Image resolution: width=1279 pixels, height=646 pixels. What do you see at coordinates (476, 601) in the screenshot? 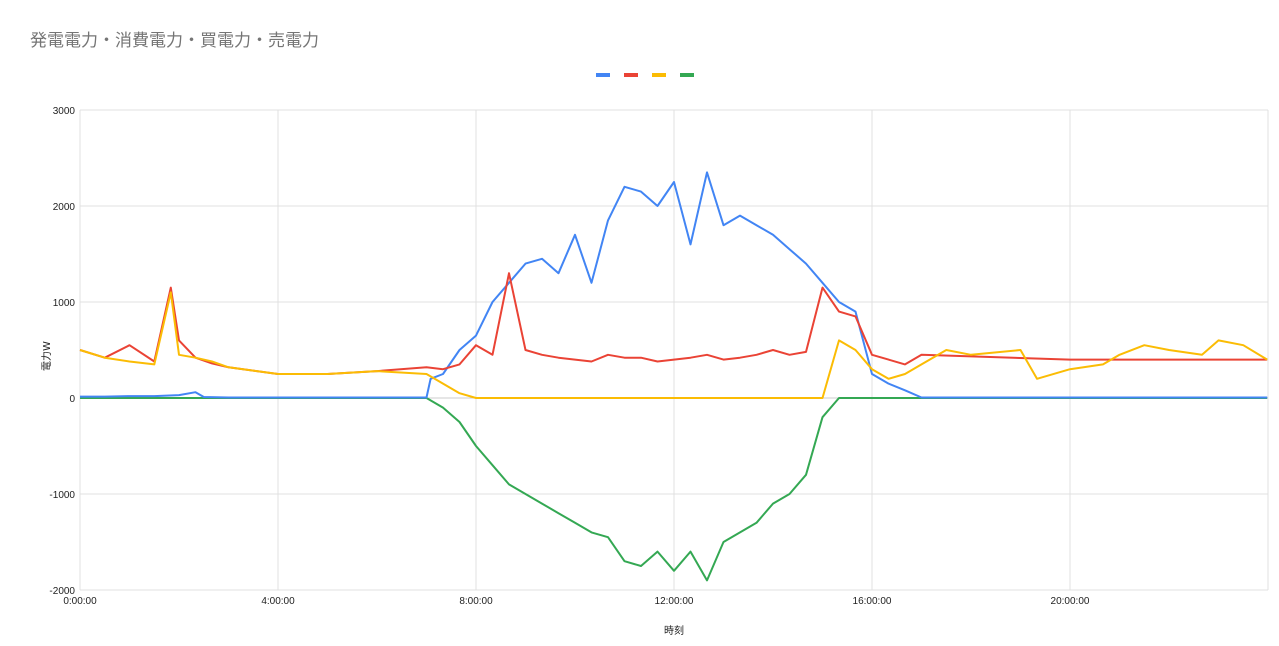
I see `x-tick-label: 8:00:00` at bounding box center [476, 601].